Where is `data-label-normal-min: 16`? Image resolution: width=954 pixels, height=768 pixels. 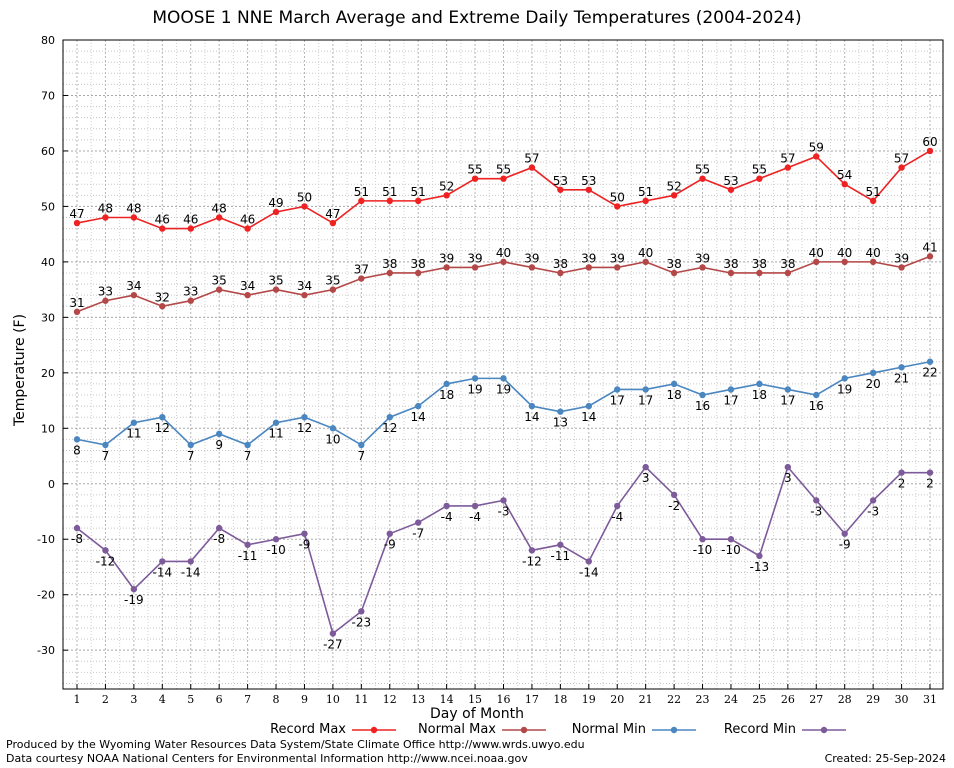 data-label-normal-min: 16 is located at coordinates (702, 406).